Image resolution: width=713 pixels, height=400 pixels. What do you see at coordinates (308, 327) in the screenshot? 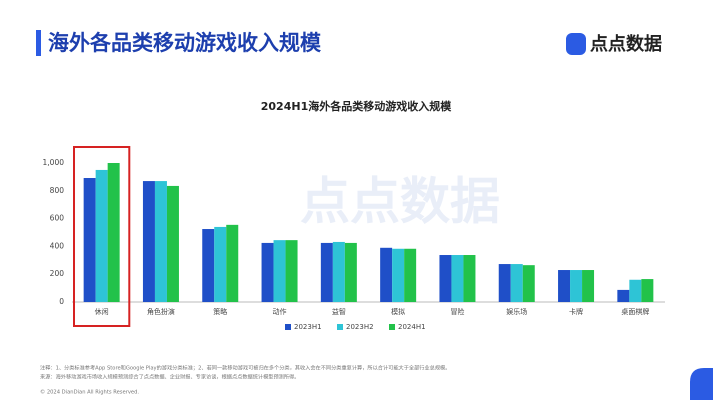
I see `legend-label: 2023H1` at bounding box center [308, 327].